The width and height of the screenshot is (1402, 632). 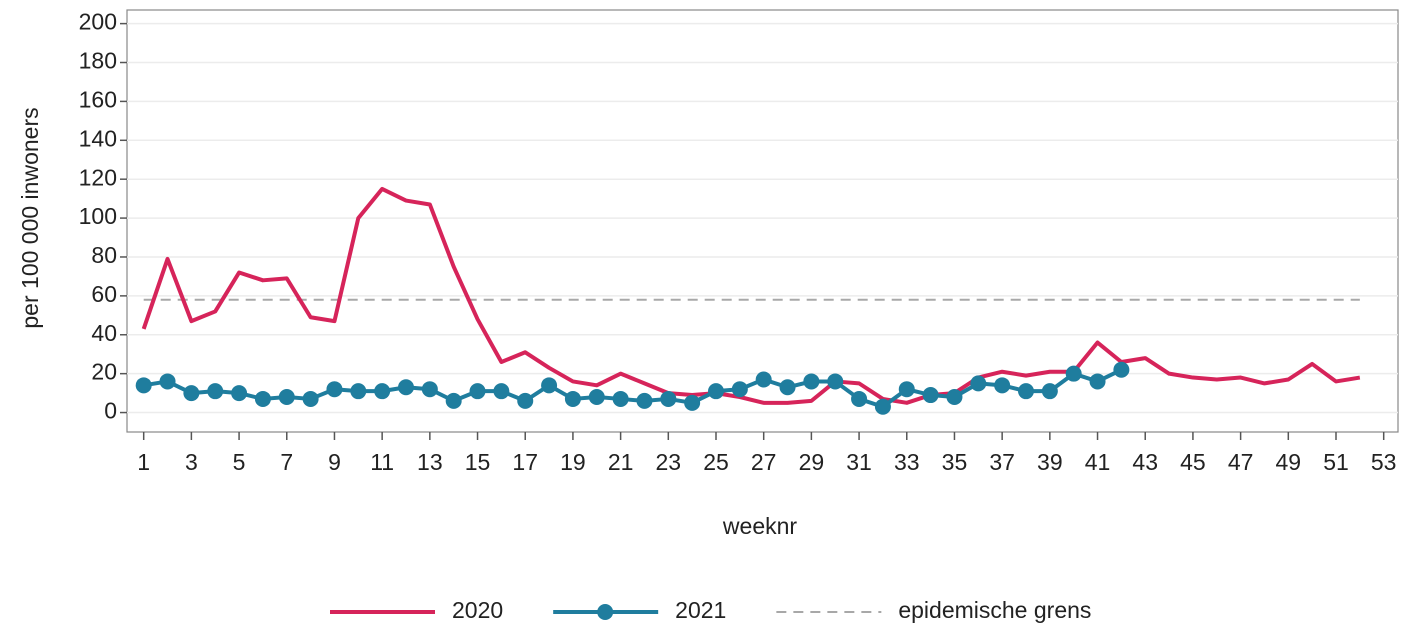 What do you see at coordinates (812, 462) in the screenshot?
I see `x-tick-label: 29` at bounding box center [812, 462].